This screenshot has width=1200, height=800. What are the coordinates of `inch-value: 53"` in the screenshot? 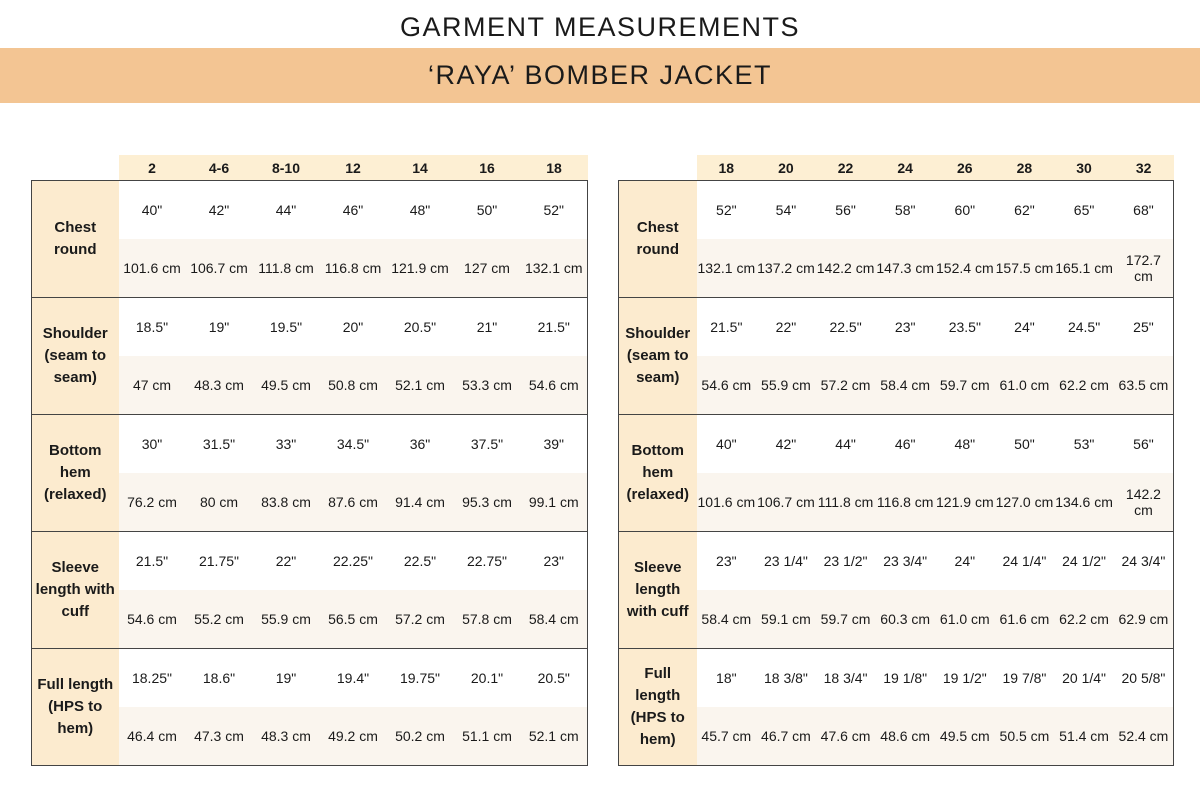 It's located at (1084, 443).